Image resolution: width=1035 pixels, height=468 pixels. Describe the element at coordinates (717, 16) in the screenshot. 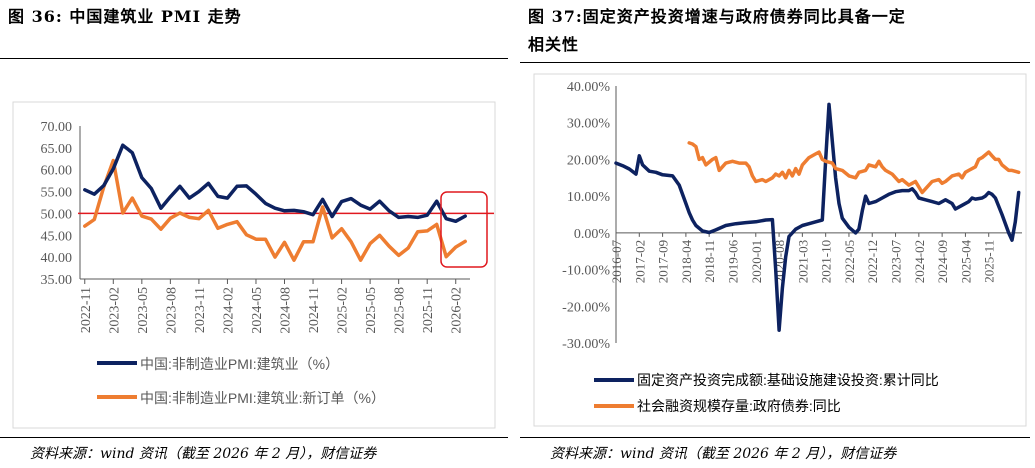

I see `right-figure-title-line1: 图 37:固定资产投资增速与政府债券同比具备一定` at that location.